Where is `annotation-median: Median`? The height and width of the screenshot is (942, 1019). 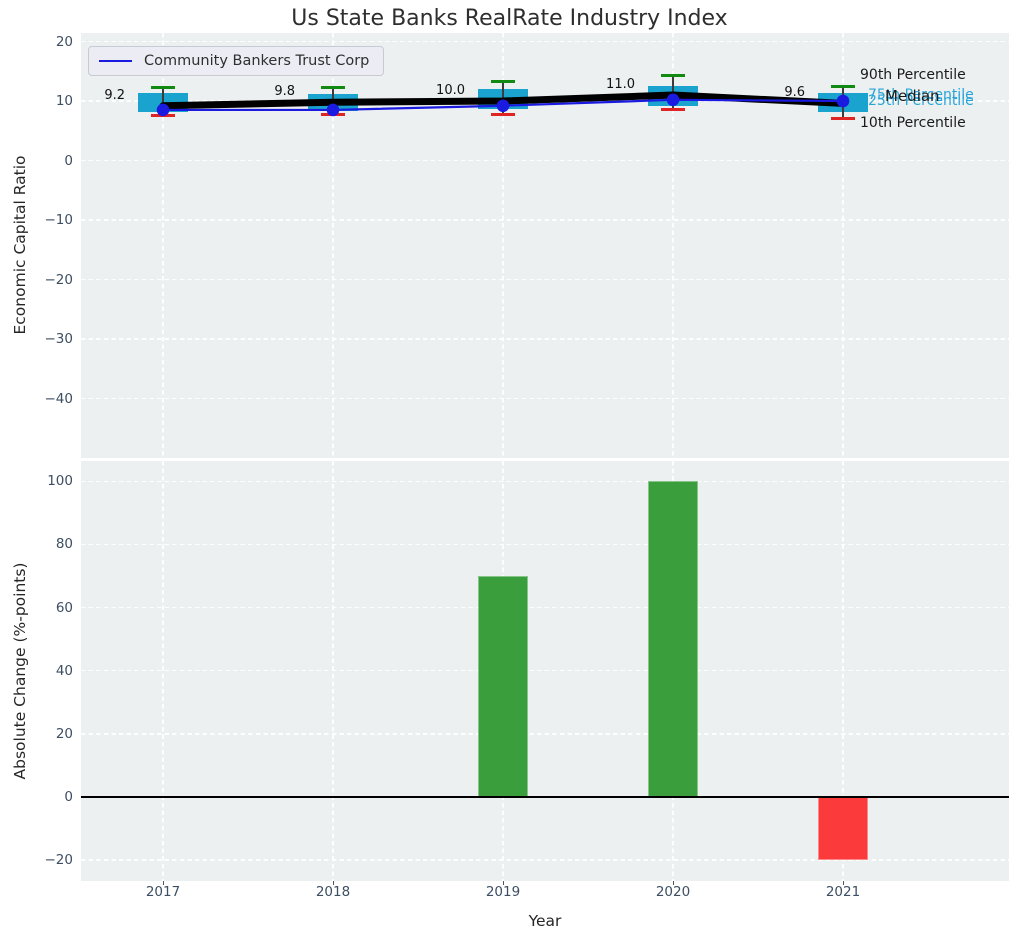 annotation-median: Median is located at coordinates (912, 96).